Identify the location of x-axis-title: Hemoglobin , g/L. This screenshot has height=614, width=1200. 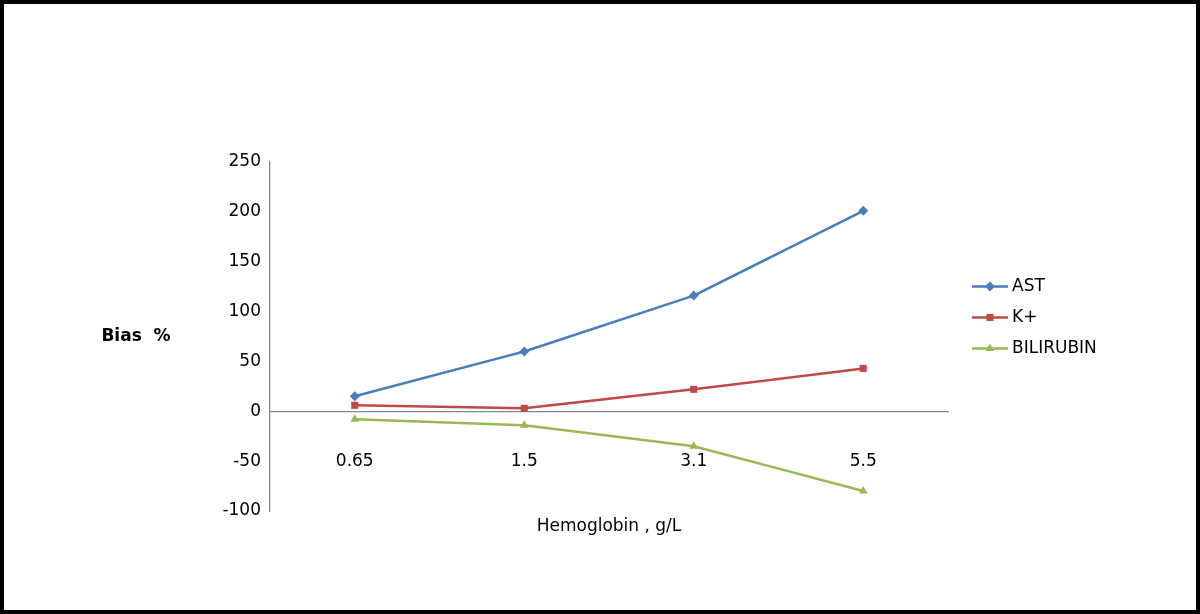
(609, 525).